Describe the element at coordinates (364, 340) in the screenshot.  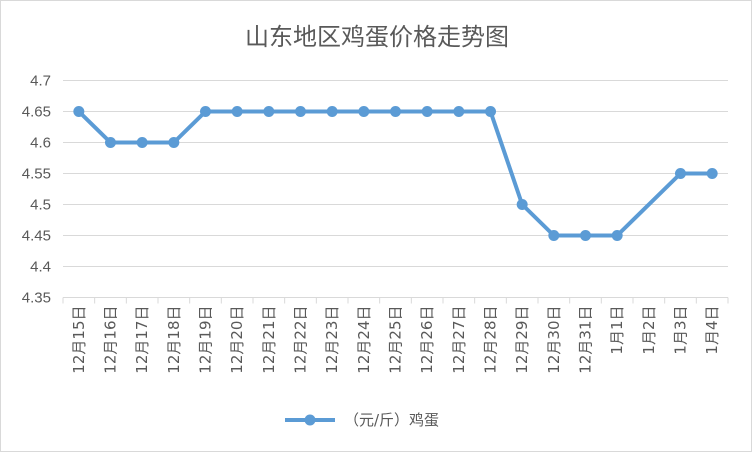
I see `x-tick-label: 12月24日` at that location.